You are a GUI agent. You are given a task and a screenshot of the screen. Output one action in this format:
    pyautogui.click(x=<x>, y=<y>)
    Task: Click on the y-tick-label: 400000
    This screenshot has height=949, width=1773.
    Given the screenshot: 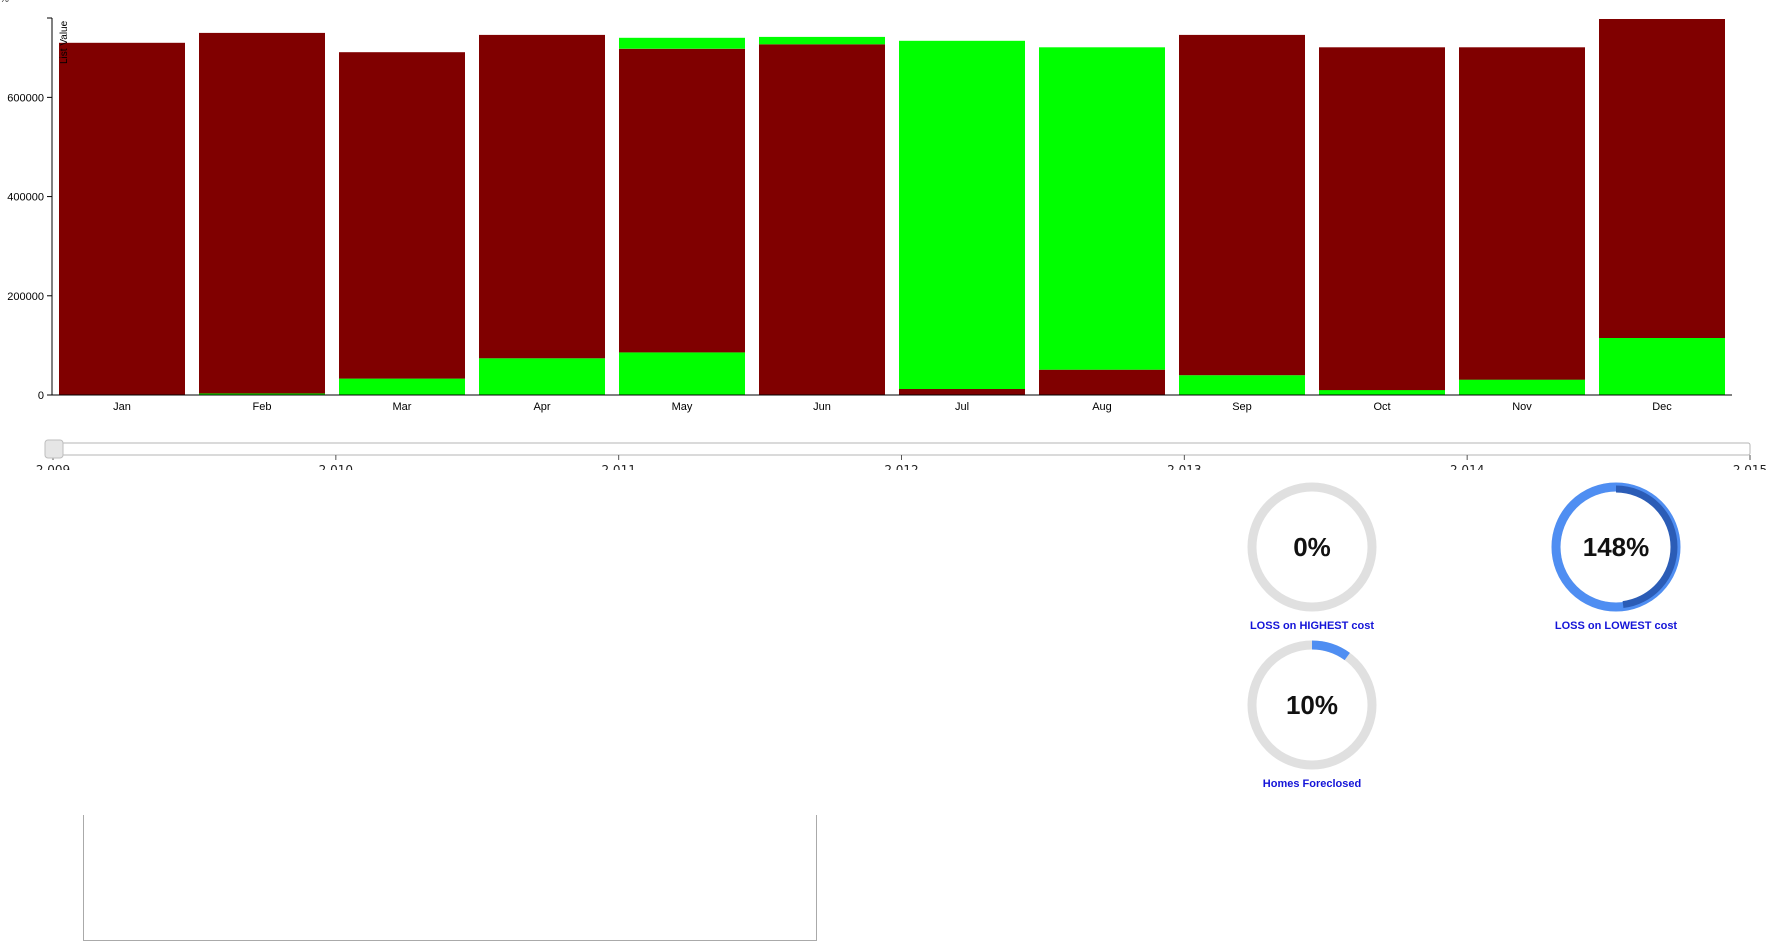 What is the action you would take?
    pyautogui.click(x=25, y=198)
    